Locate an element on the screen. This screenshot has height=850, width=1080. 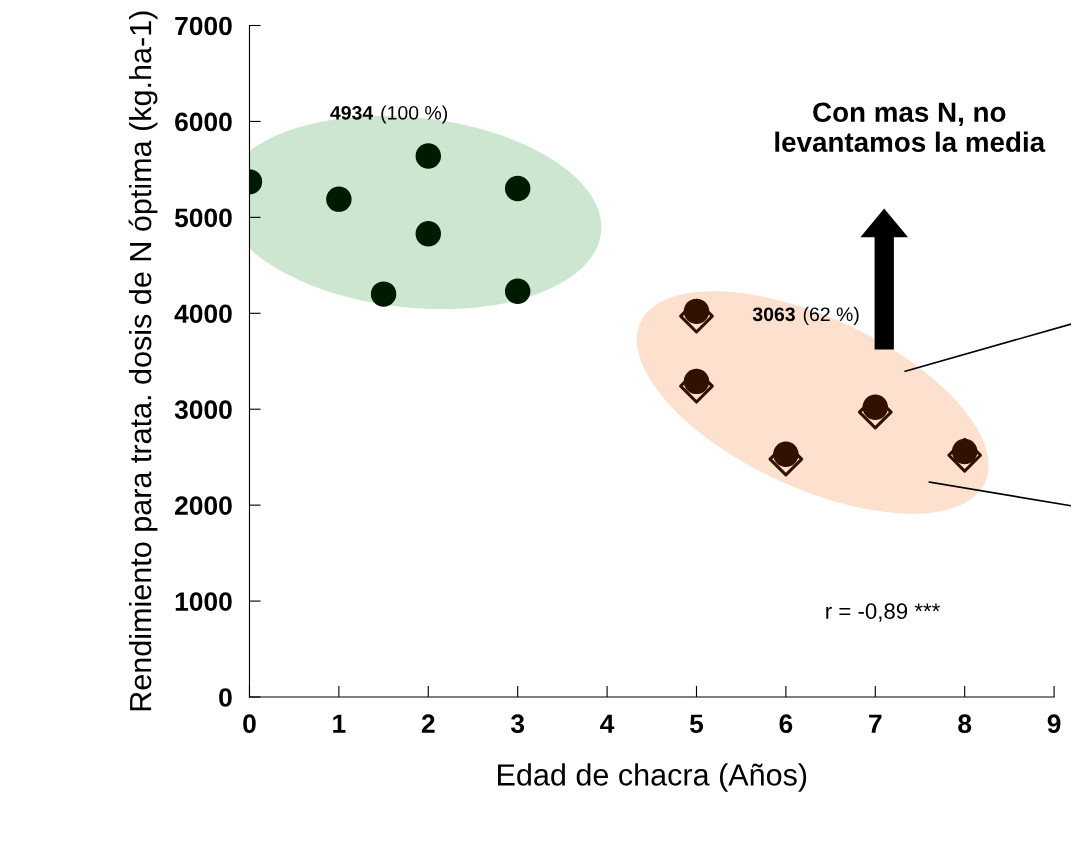
annotation: 3063 (62 %) is located at coordinates (805, 315).